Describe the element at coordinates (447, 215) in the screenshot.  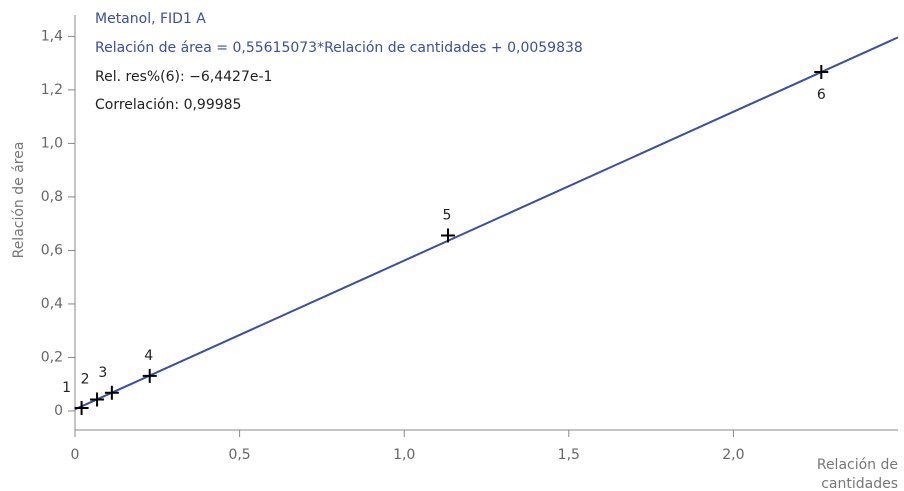
I see `point-label: 5` at that location.